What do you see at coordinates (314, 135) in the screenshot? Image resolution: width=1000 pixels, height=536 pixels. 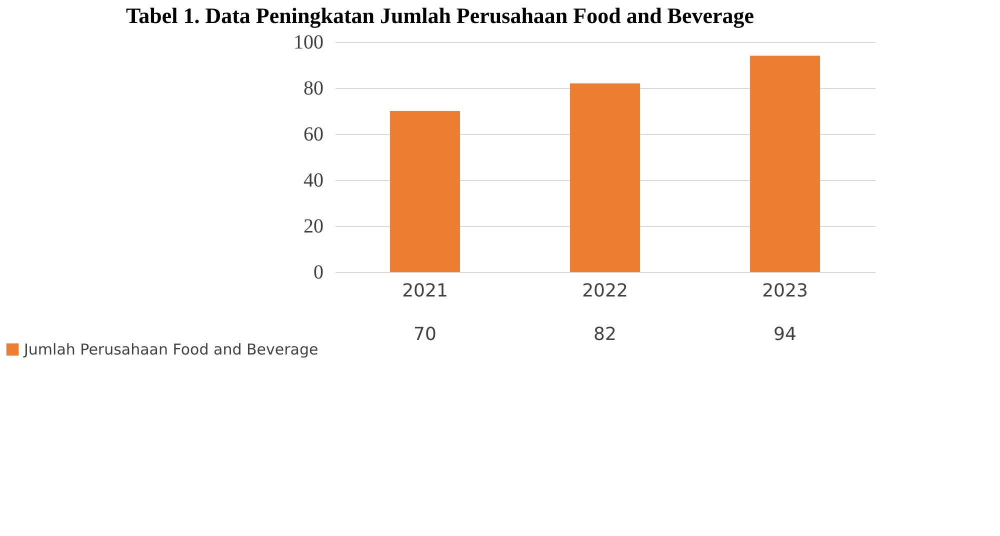 I see `y-tick-label: 60` at bounding box center [314, 135].